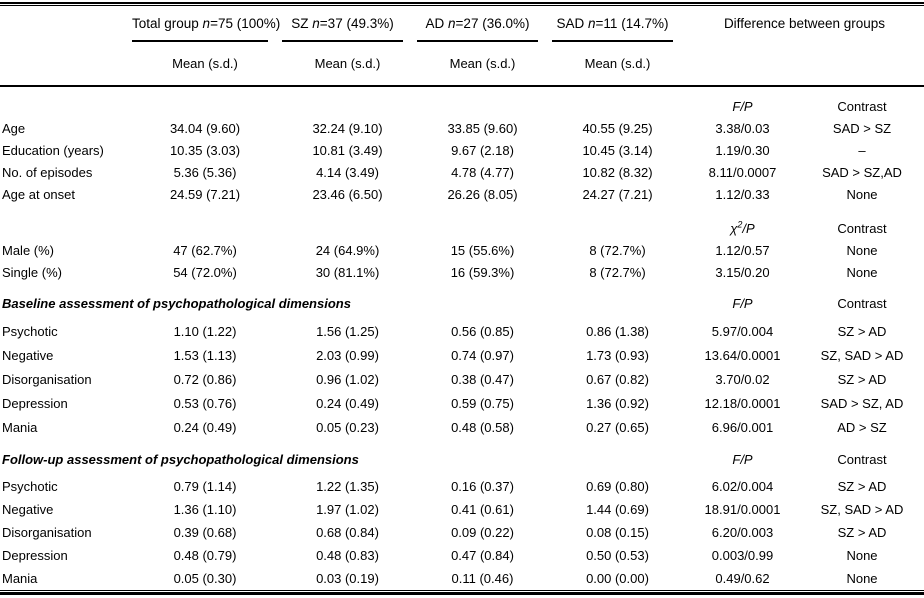 This screenshot has width=924, height=598. Describe the element at coordinates (28, 355) in the screenshot. I see `row-label: Negative` at that location.